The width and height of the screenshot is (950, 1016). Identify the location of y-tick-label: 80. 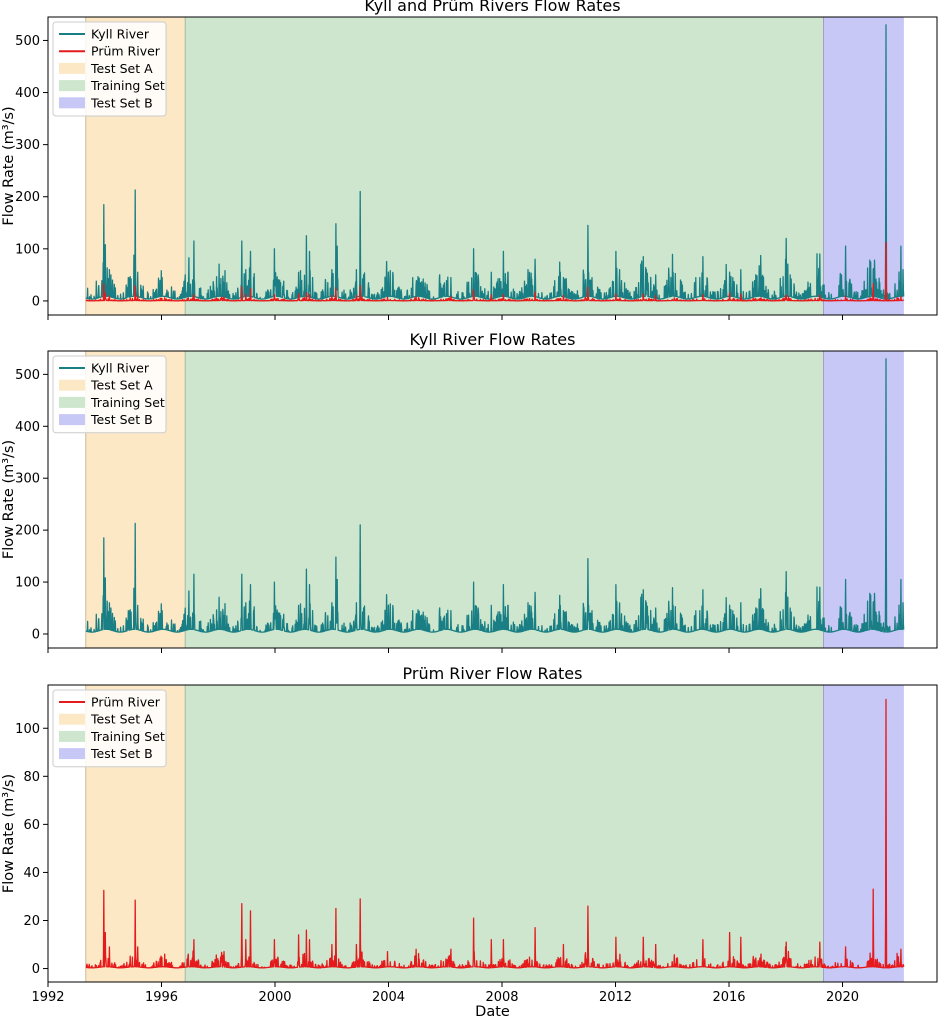
(31, 777).